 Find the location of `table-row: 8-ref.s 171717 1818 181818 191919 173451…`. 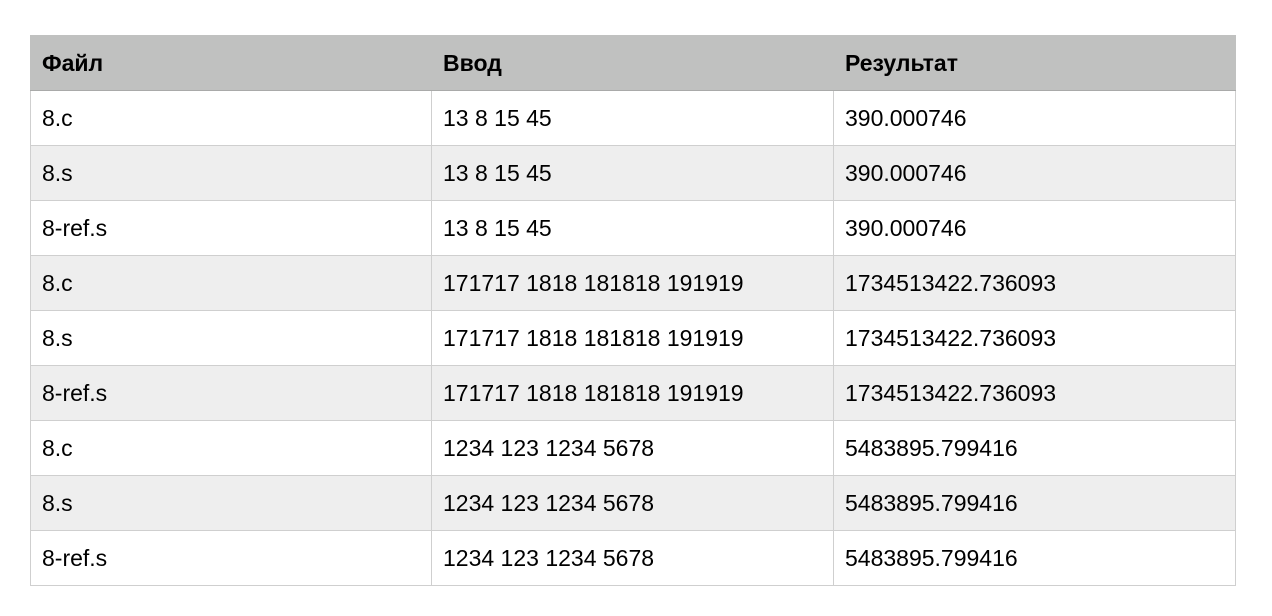

table-row: 8-ref.s 171717 1818 181818 191919 173451… is located at coordinates (633, 393).